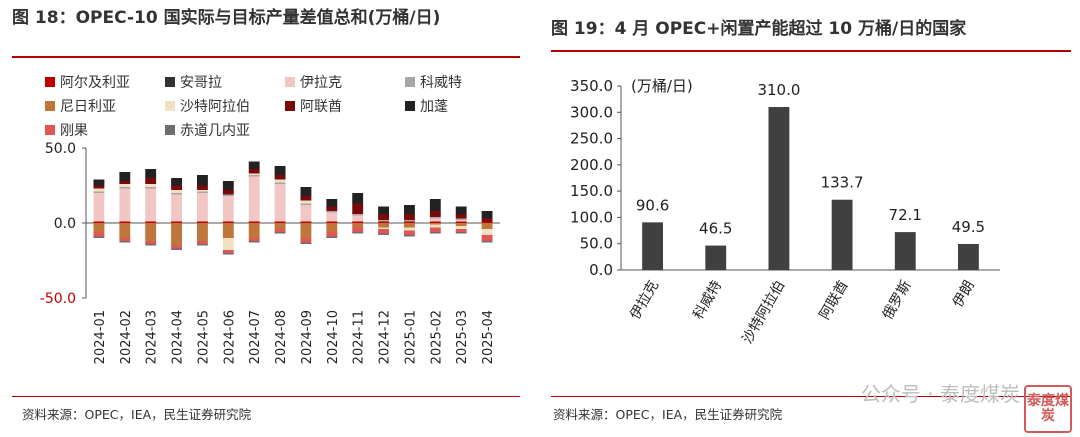  Describe the element at coordinates (591, 165) in the screenshot. I see `y-tick-label: 200.0` at that location.